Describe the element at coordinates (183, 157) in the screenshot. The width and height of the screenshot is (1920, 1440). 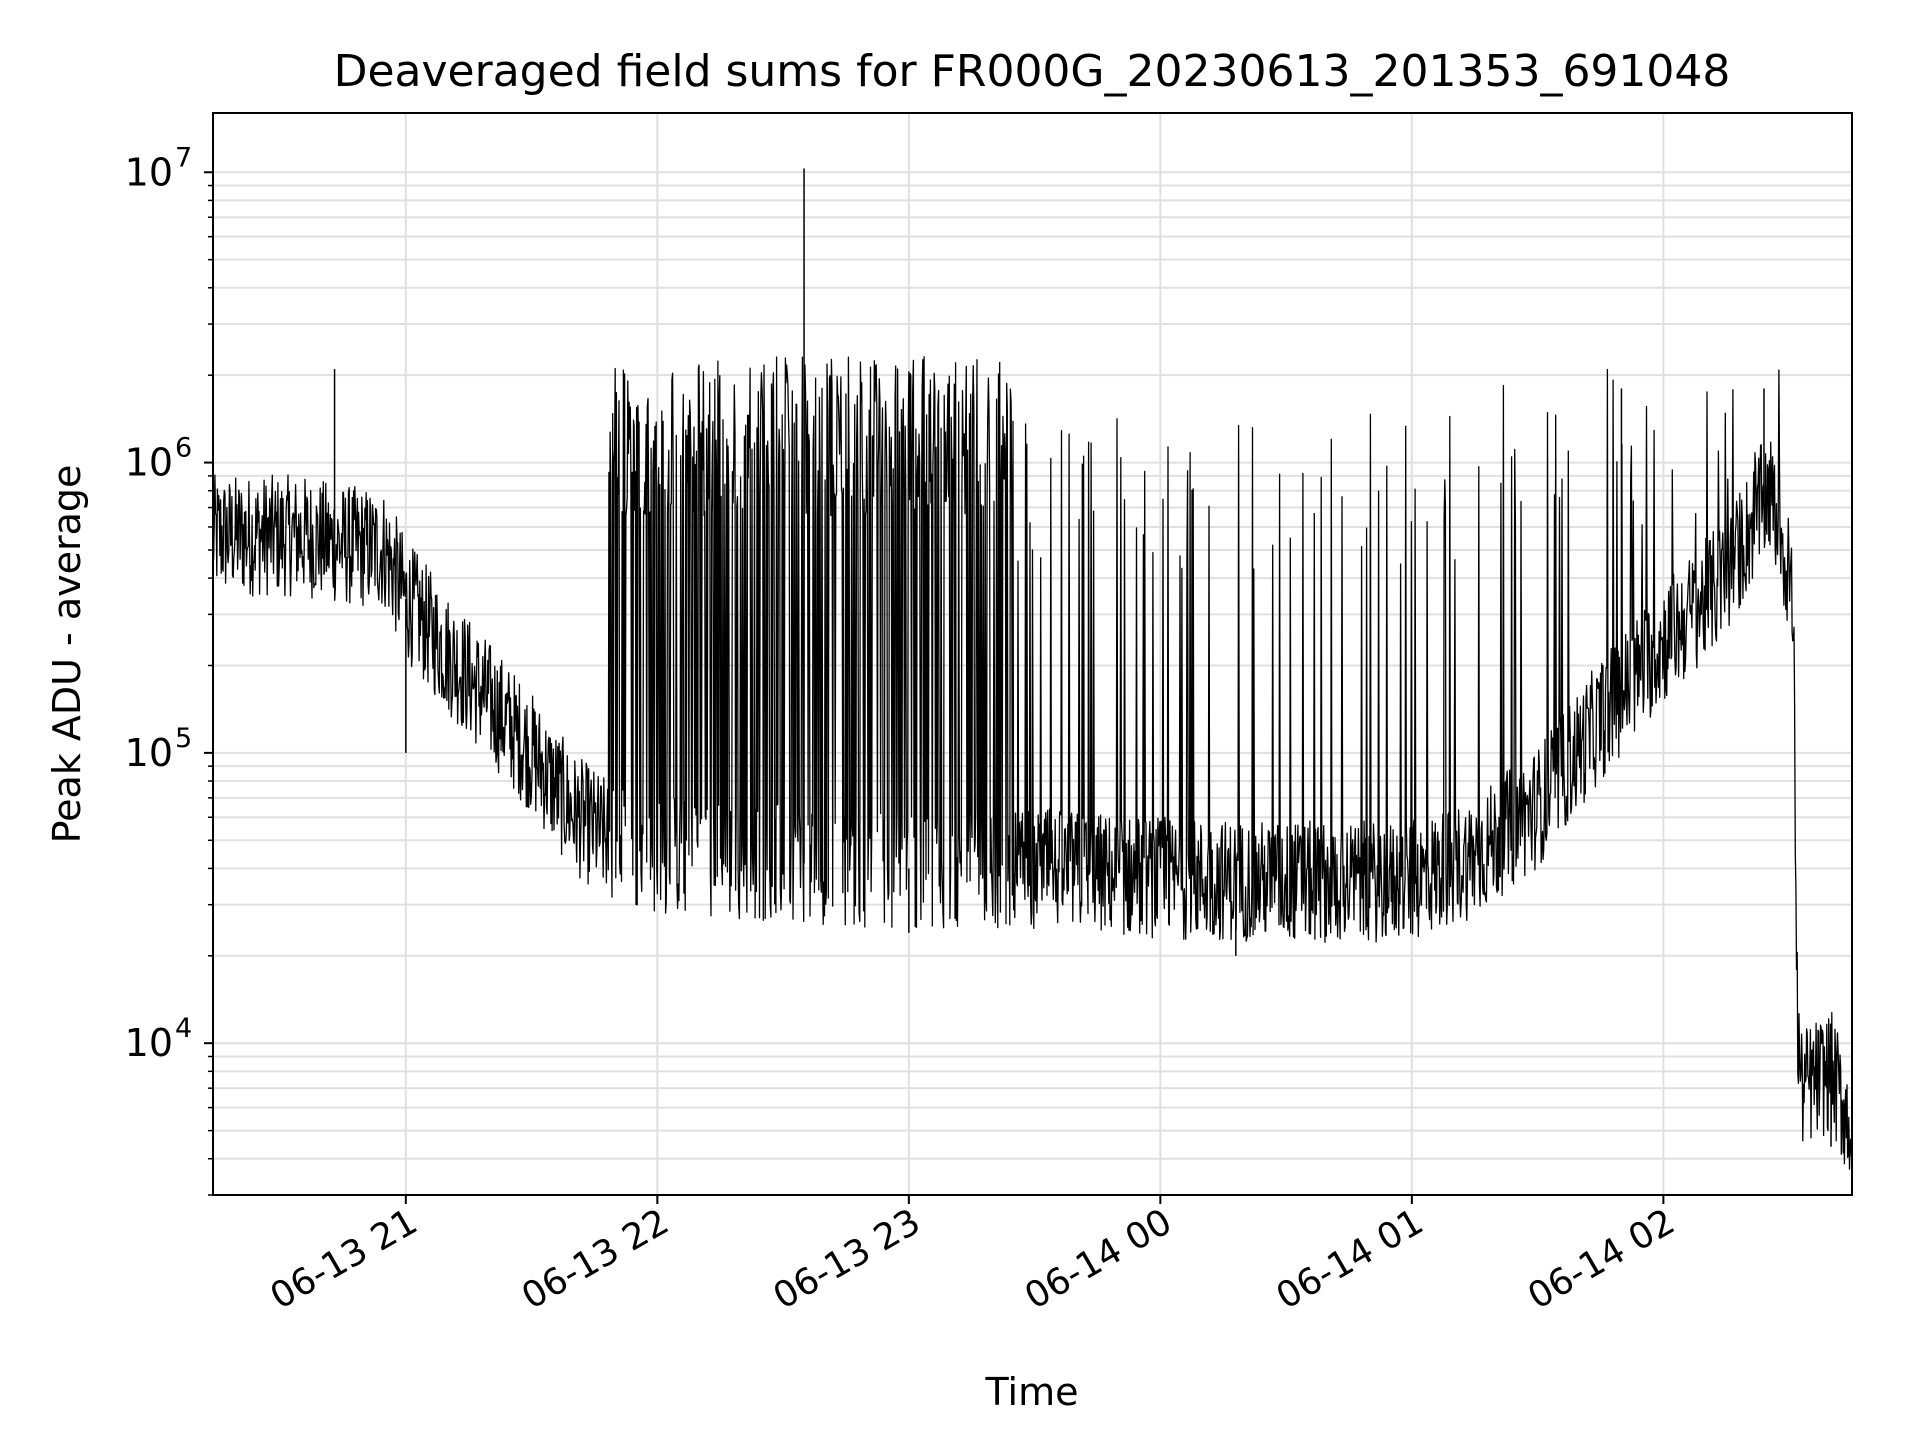
I see `y-tick-exponent: 7` at that location.